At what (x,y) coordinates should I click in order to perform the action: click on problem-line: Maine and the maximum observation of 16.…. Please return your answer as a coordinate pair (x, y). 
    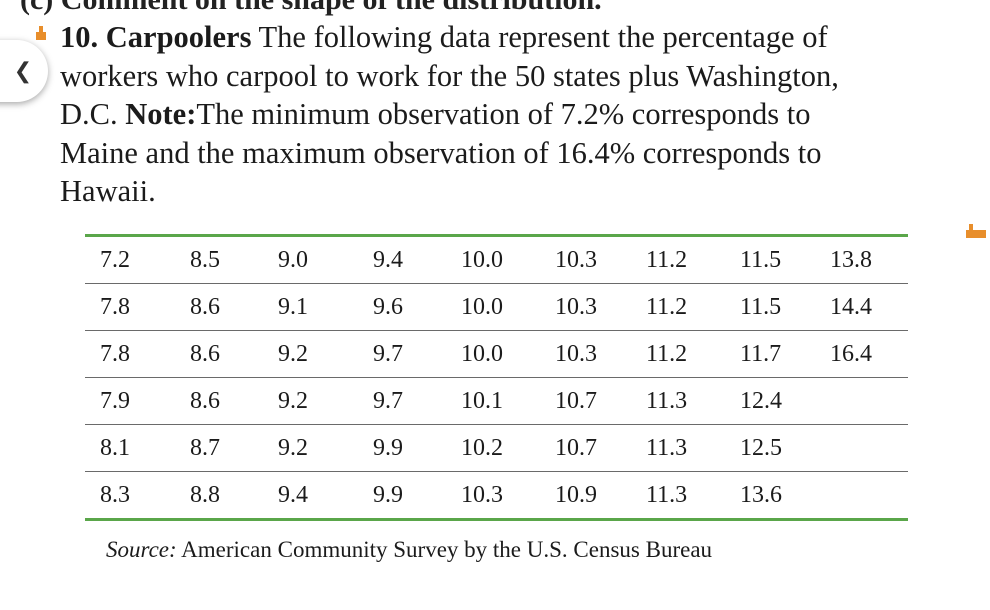
    Looking at the image, I should click on (441, 152).